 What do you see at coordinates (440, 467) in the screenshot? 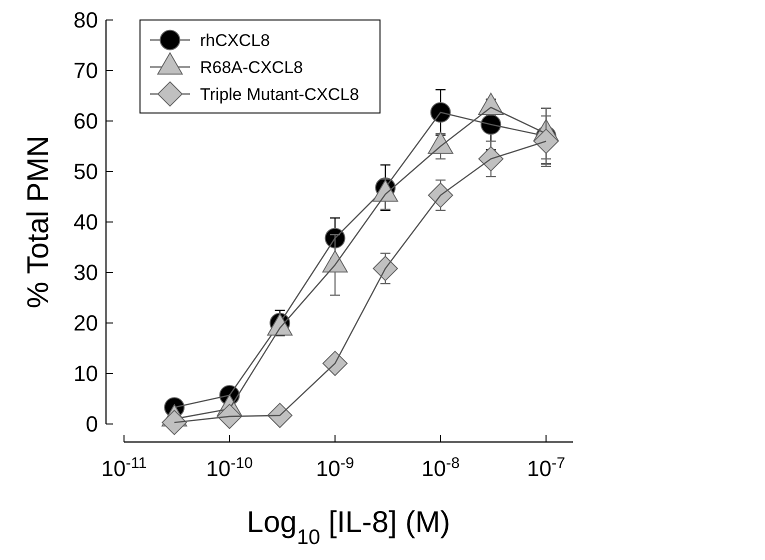
I see `x-tick-label: 10$^{-8}$` at bounding box center [440, 467].